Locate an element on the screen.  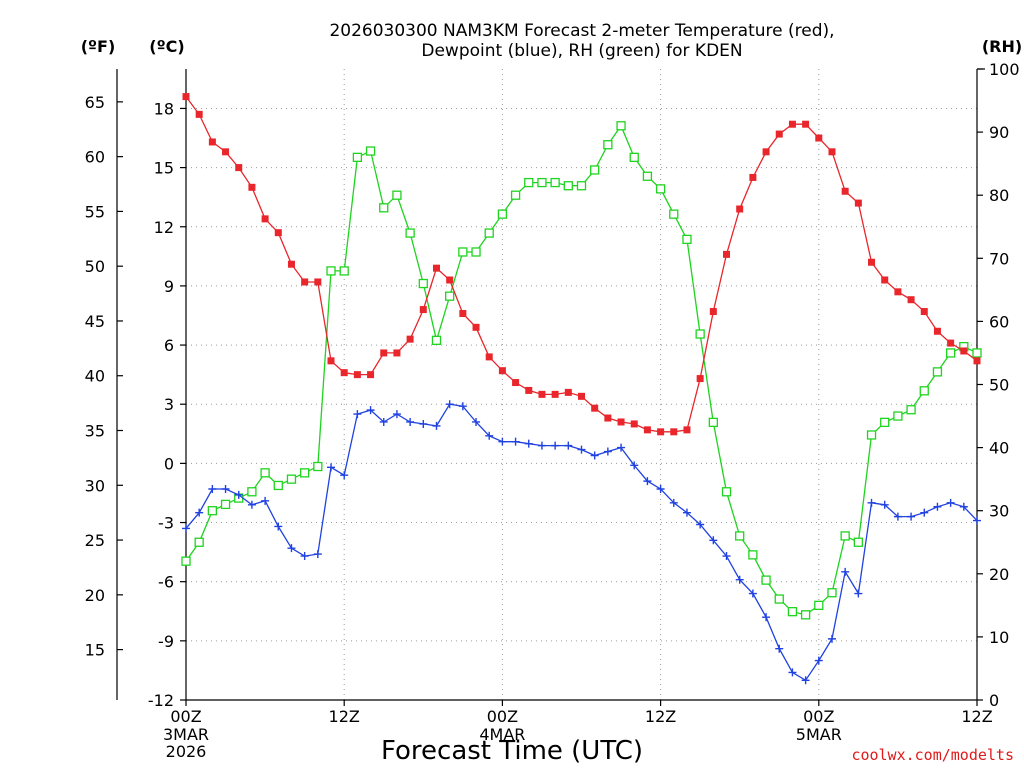
fahrenheit-tick-label: 50 is located at coordinates (95, 266).